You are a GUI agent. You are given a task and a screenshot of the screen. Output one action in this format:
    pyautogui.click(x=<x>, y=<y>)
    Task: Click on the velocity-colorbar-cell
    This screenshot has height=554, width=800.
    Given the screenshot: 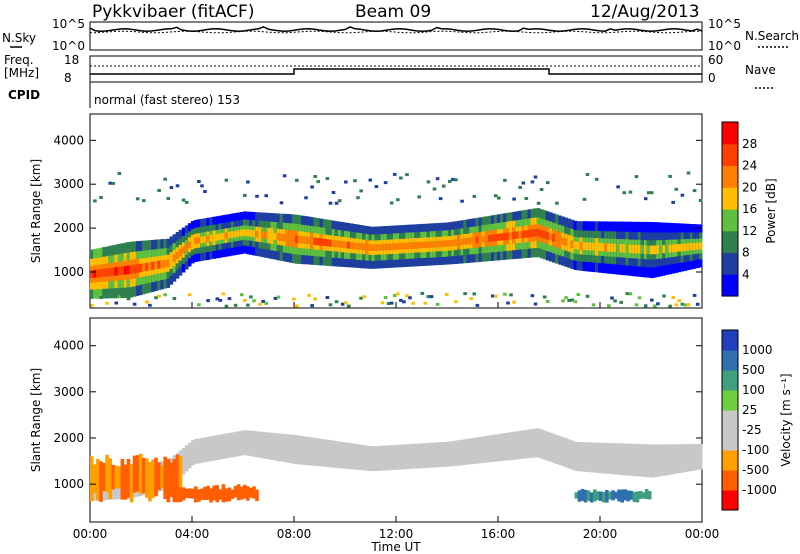 What is the action you would take?
    pyautogui.click(x=730, y=480)
    